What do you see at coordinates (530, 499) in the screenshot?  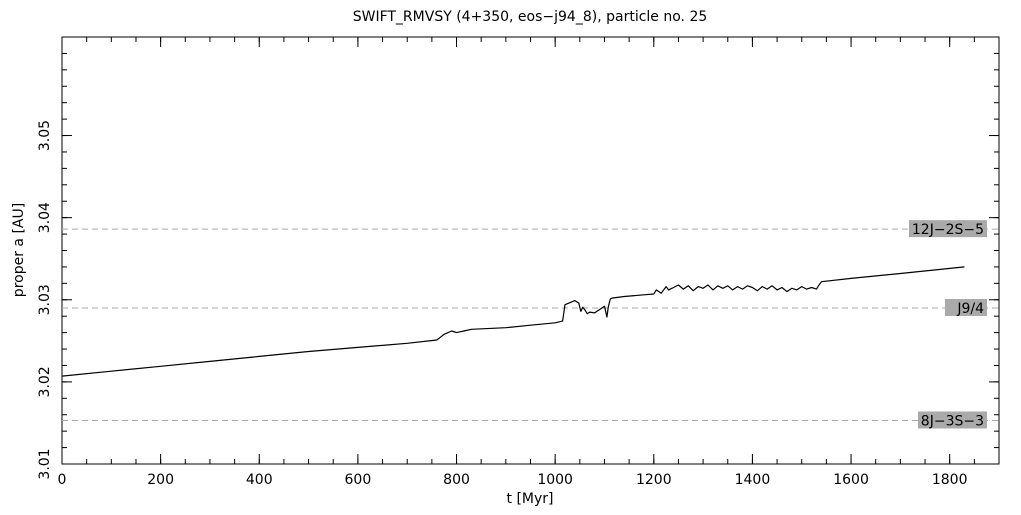 I see `x-axis-label: t [Myr]` at bounding box center [530, 499].